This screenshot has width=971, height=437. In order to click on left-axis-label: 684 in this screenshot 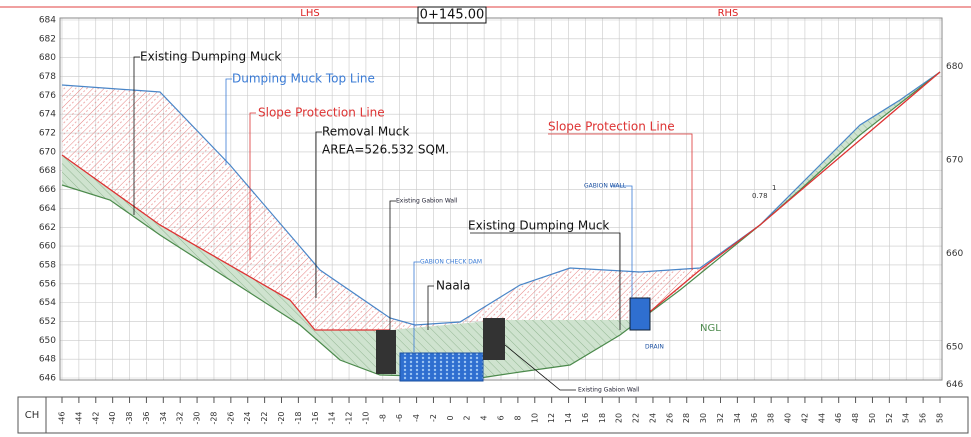, I will do `click(47, 21)`.